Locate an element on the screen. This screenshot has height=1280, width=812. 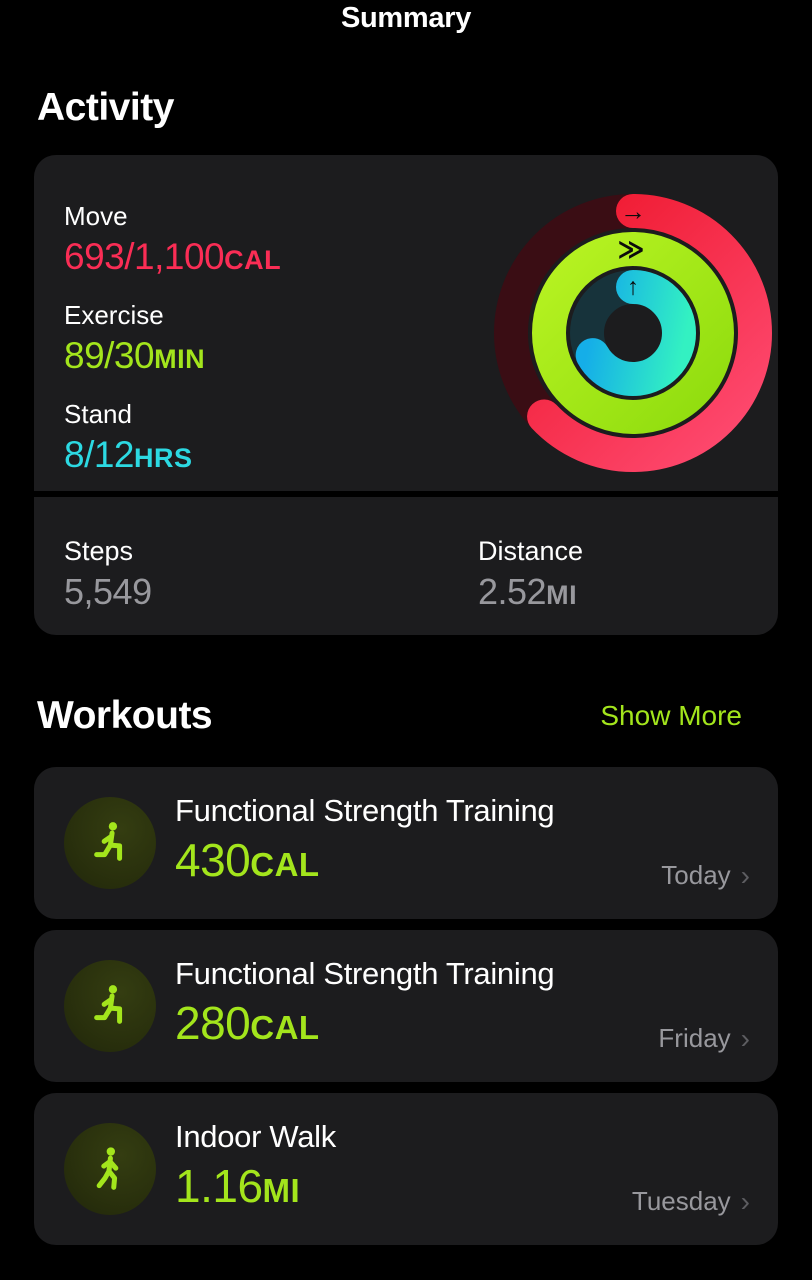
stand-value: 8/12HRS is located at coordinates (128, 454).